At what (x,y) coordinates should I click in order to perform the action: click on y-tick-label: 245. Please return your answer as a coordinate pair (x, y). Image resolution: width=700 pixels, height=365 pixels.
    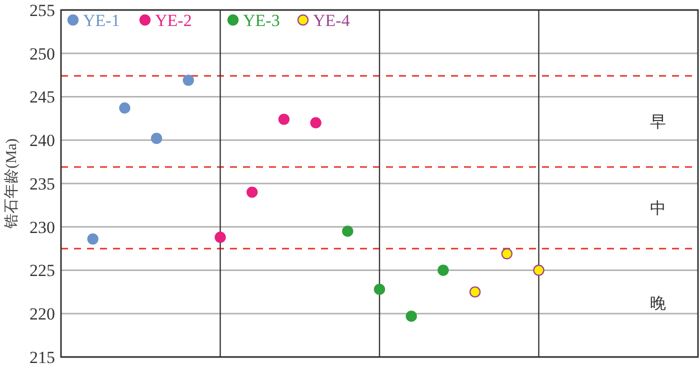
    Looking at the image, I should click on (42, 97).